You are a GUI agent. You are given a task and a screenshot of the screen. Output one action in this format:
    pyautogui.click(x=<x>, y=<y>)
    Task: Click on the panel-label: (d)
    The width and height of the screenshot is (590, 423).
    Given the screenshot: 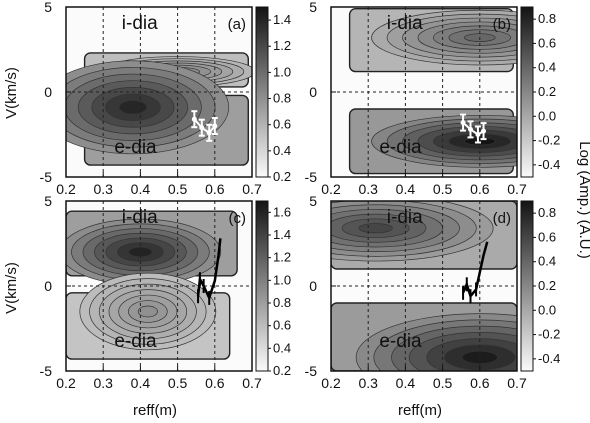 What is the action you would take?
    pyautogui.click(x=502, y=218)
    